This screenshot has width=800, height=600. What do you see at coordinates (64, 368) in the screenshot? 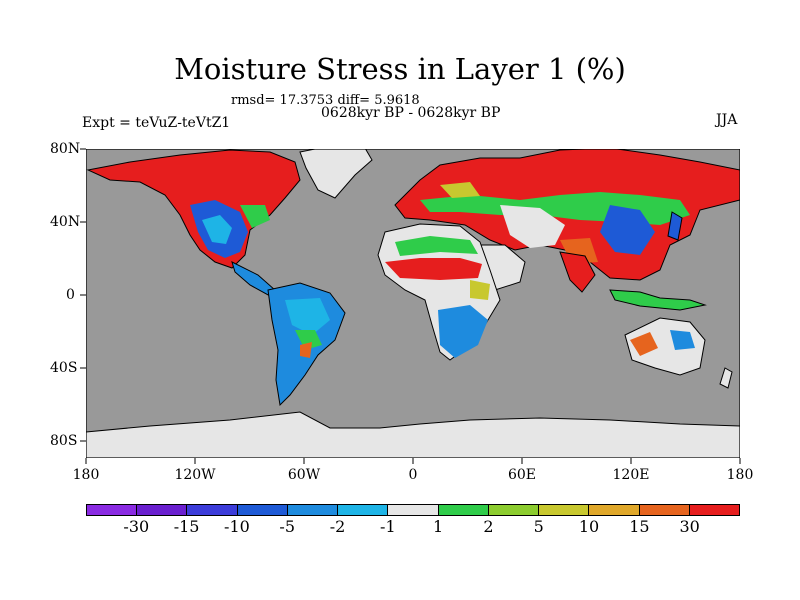
I see `lat-tick-label: 40S` at bounding box center [64, 368].